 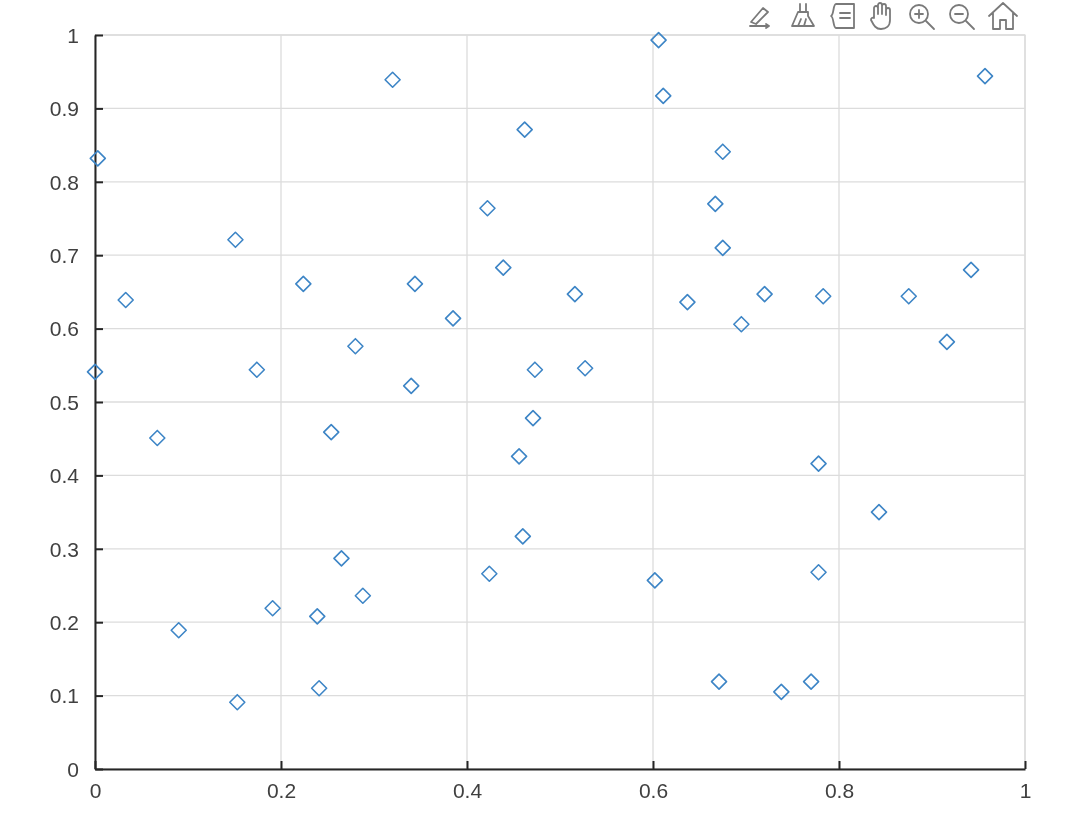 I want to click on y-tick-label: 0.4, so click(x=64, y=476).